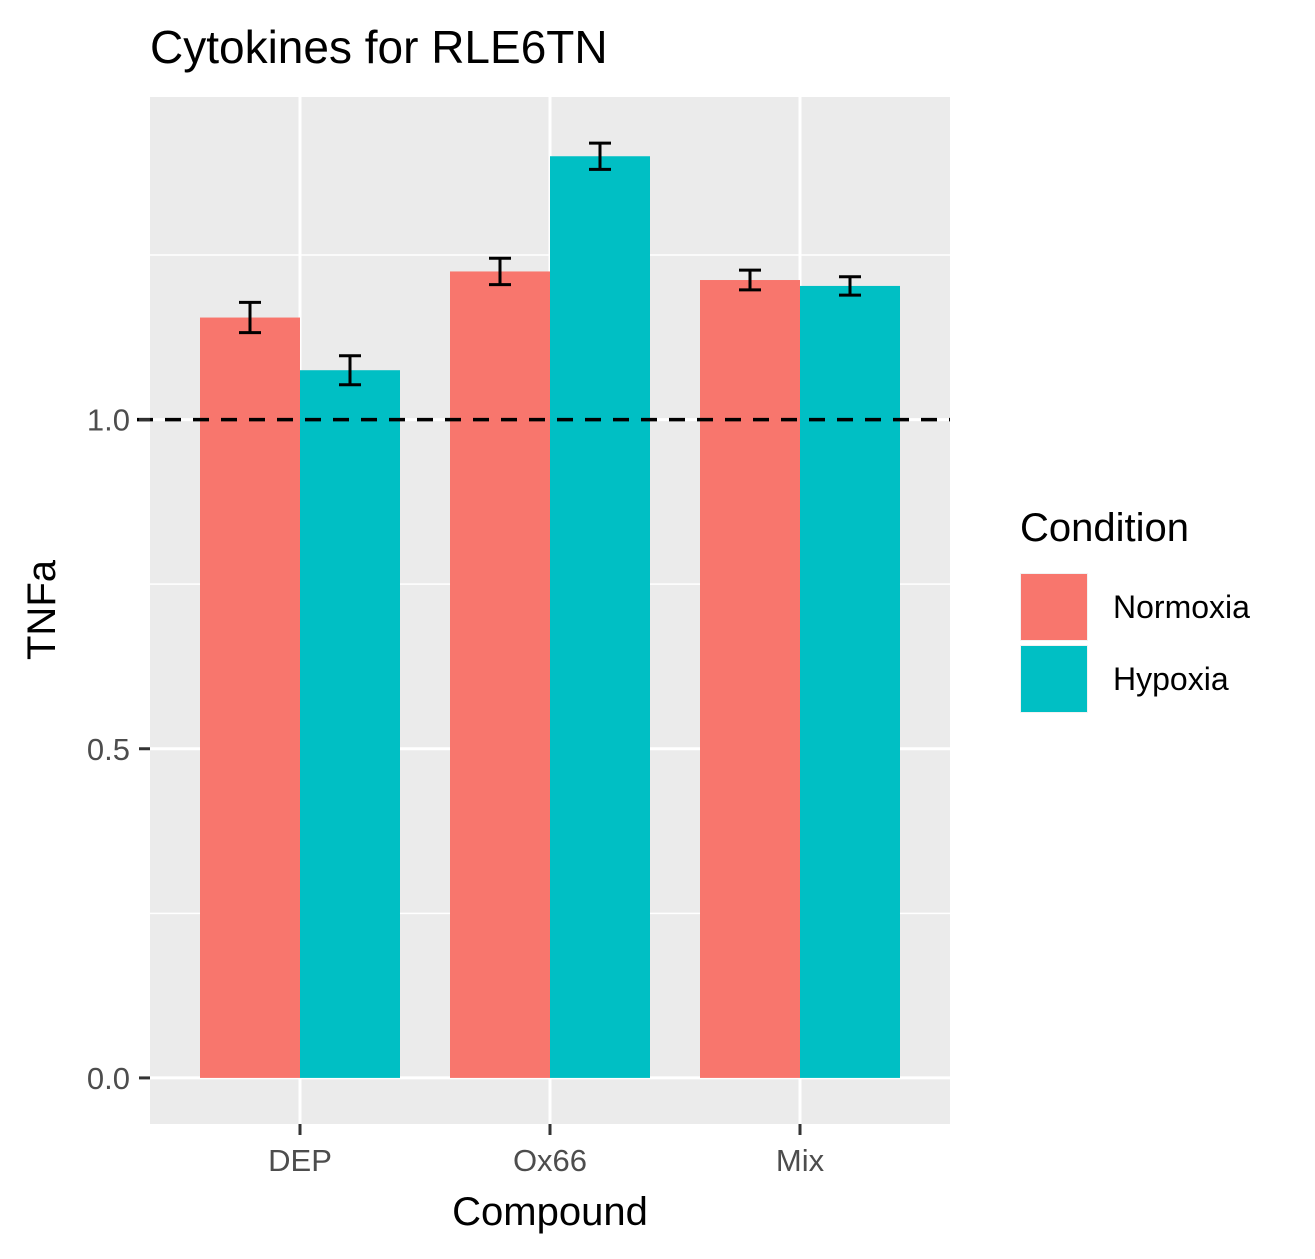  What do you see at coordinates (250, 697) in the screenshot?
I see `bar-dep-normoxia` at bounding box center [250, 697].